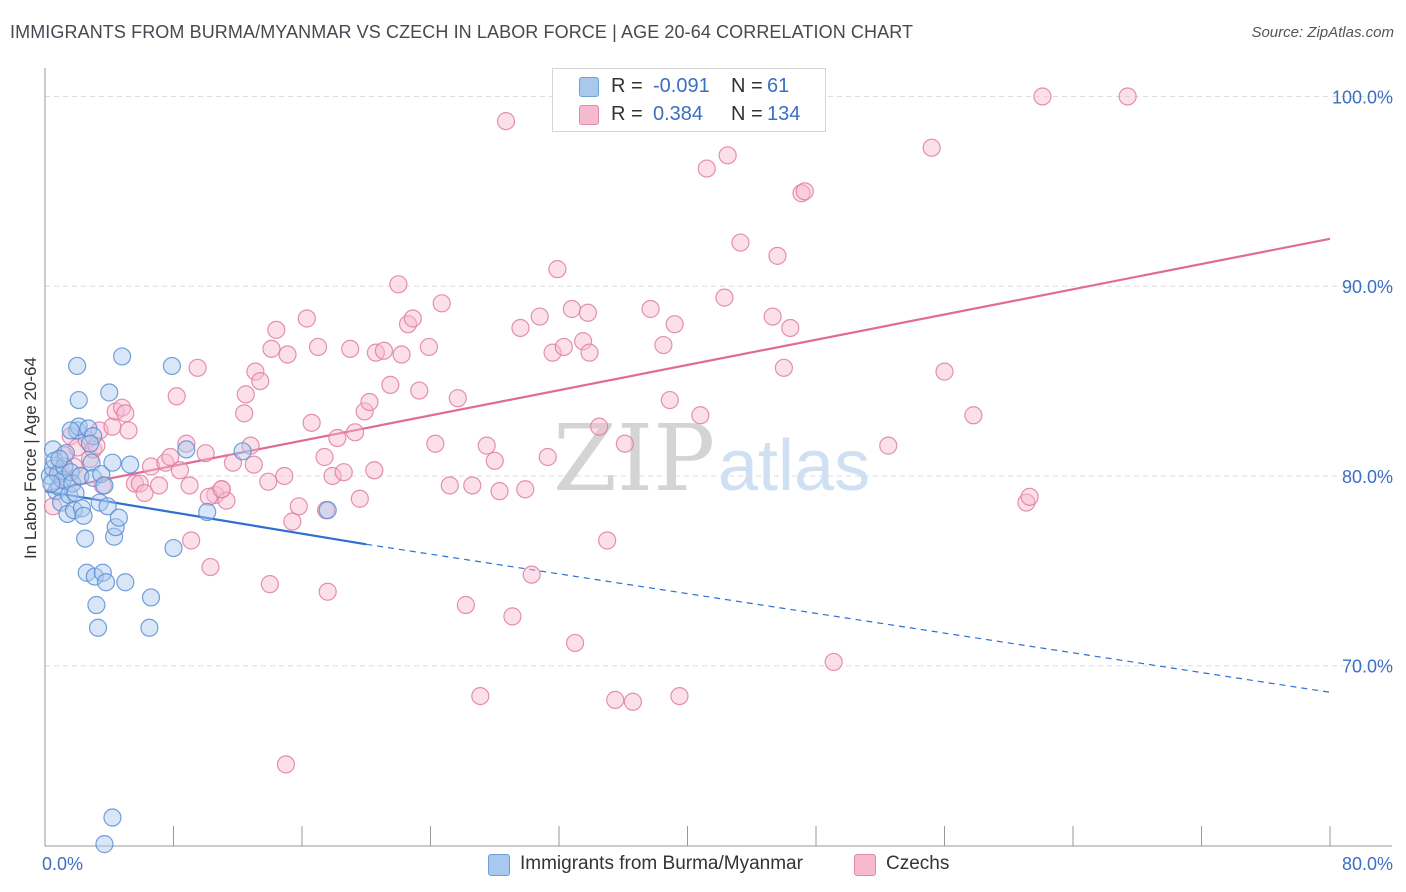 The width and height of the screenshot is (1406, 892). I want to click on legend-label-burma: Immigrants from Burma/Myanmar, so click(661, 863).